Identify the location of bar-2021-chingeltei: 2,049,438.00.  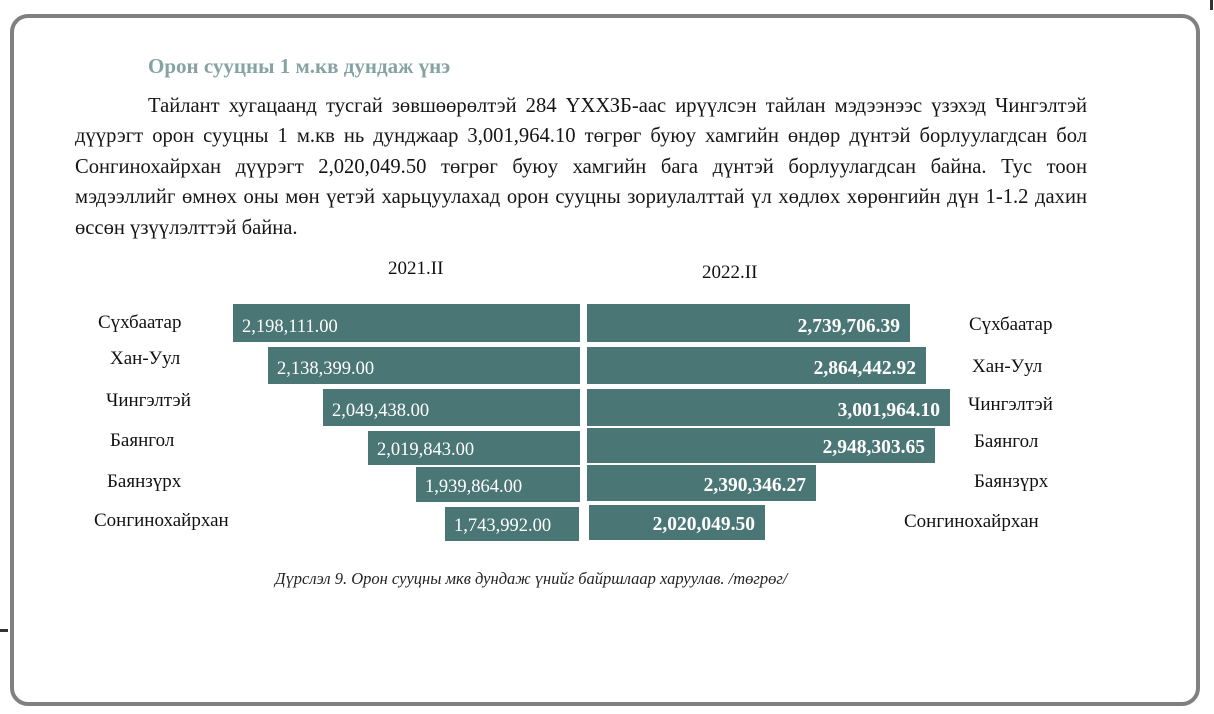
(451, 407).